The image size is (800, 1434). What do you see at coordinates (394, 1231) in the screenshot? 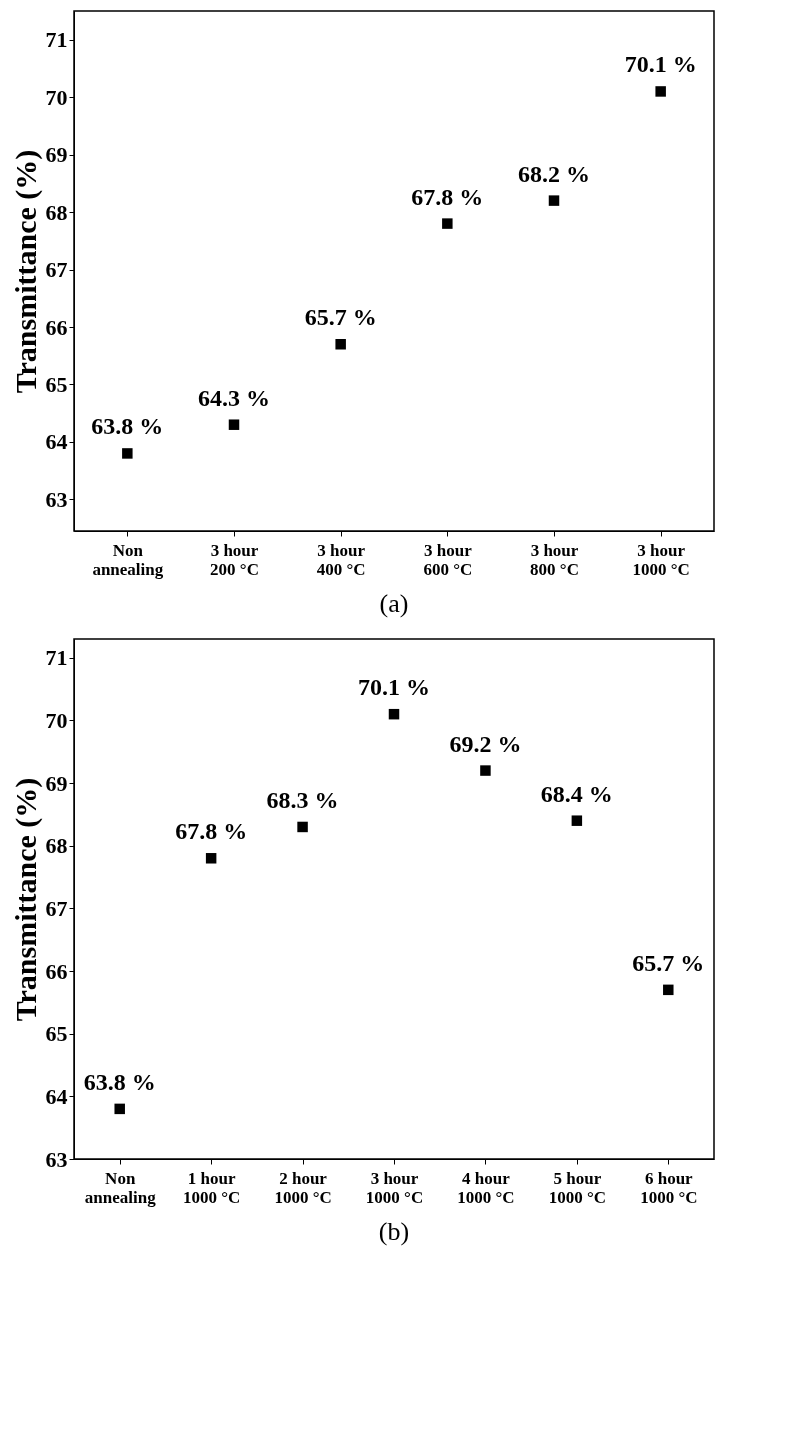
I see `text: (b)` at bounding box center [394, 1231].